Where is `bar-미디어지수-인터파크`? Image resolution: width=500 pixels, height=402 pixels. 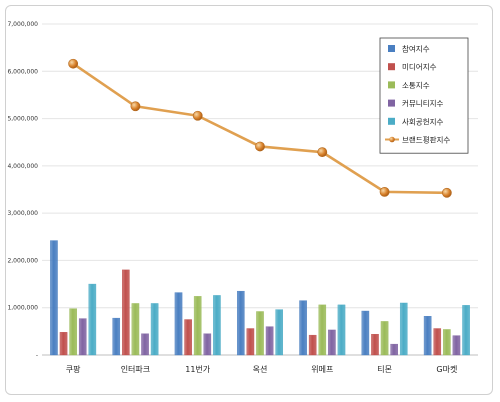
bar-미디어지수-인터파크 is located at coordinates (126, 312).